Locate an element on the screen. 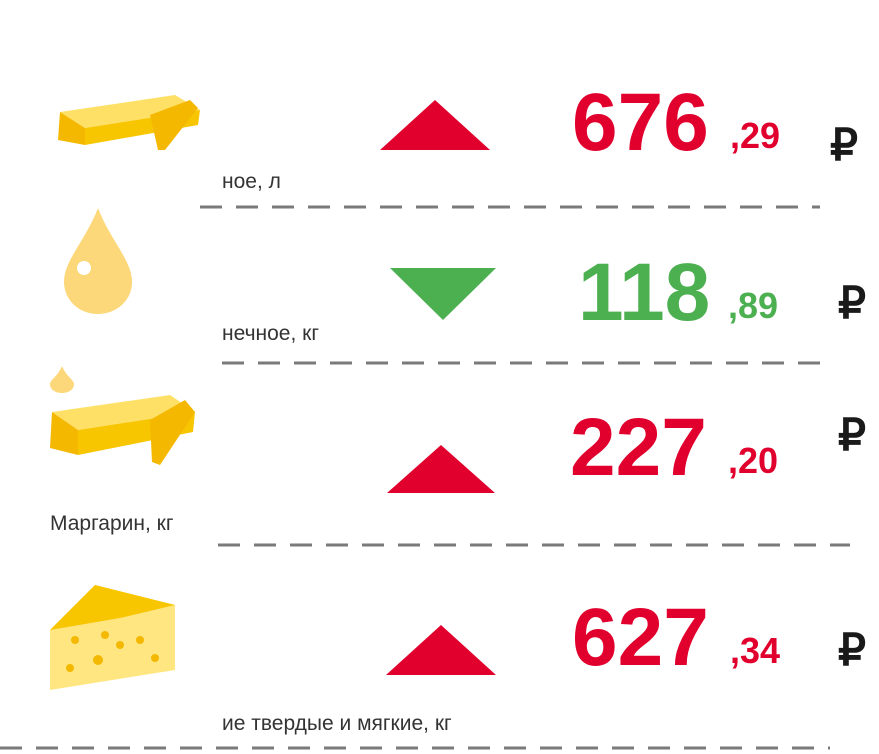  price-decimal: ,34 is located at coordinates (755, 650).